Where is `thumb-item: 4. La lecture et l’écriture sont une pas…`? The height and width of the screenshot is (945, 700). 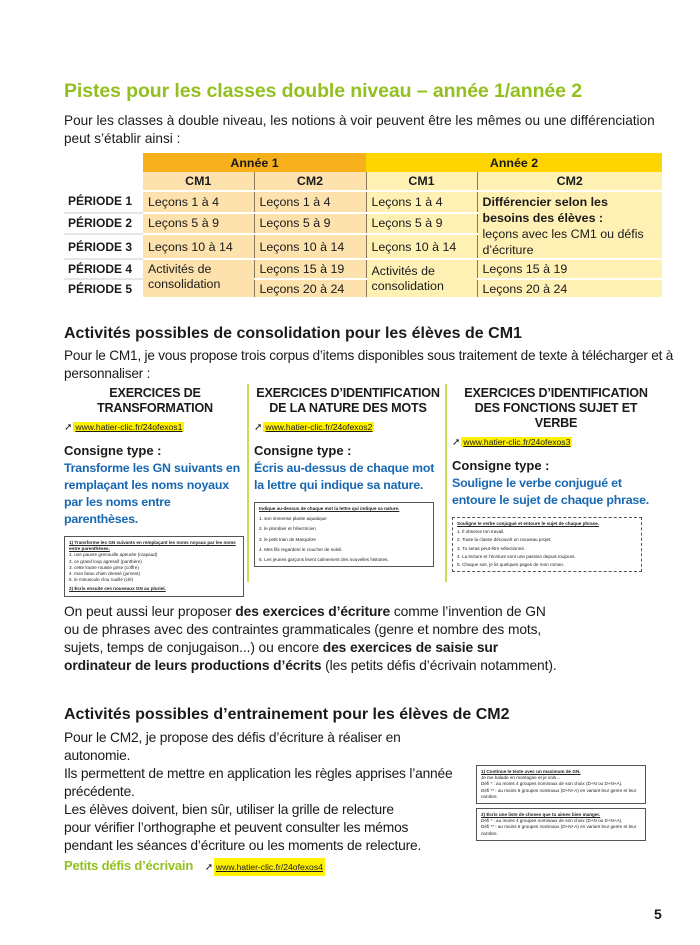
thumb-item: 4. La lecture et l’écriture sont une pas… is located at coordinates (516, 556).